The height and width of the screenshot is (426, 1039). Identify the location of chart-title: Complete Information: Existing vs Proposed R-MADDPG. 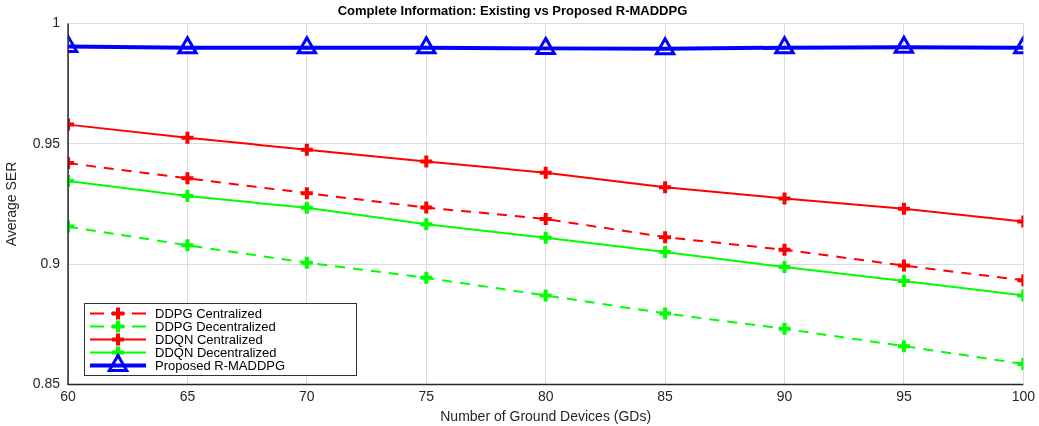
(512, 11).